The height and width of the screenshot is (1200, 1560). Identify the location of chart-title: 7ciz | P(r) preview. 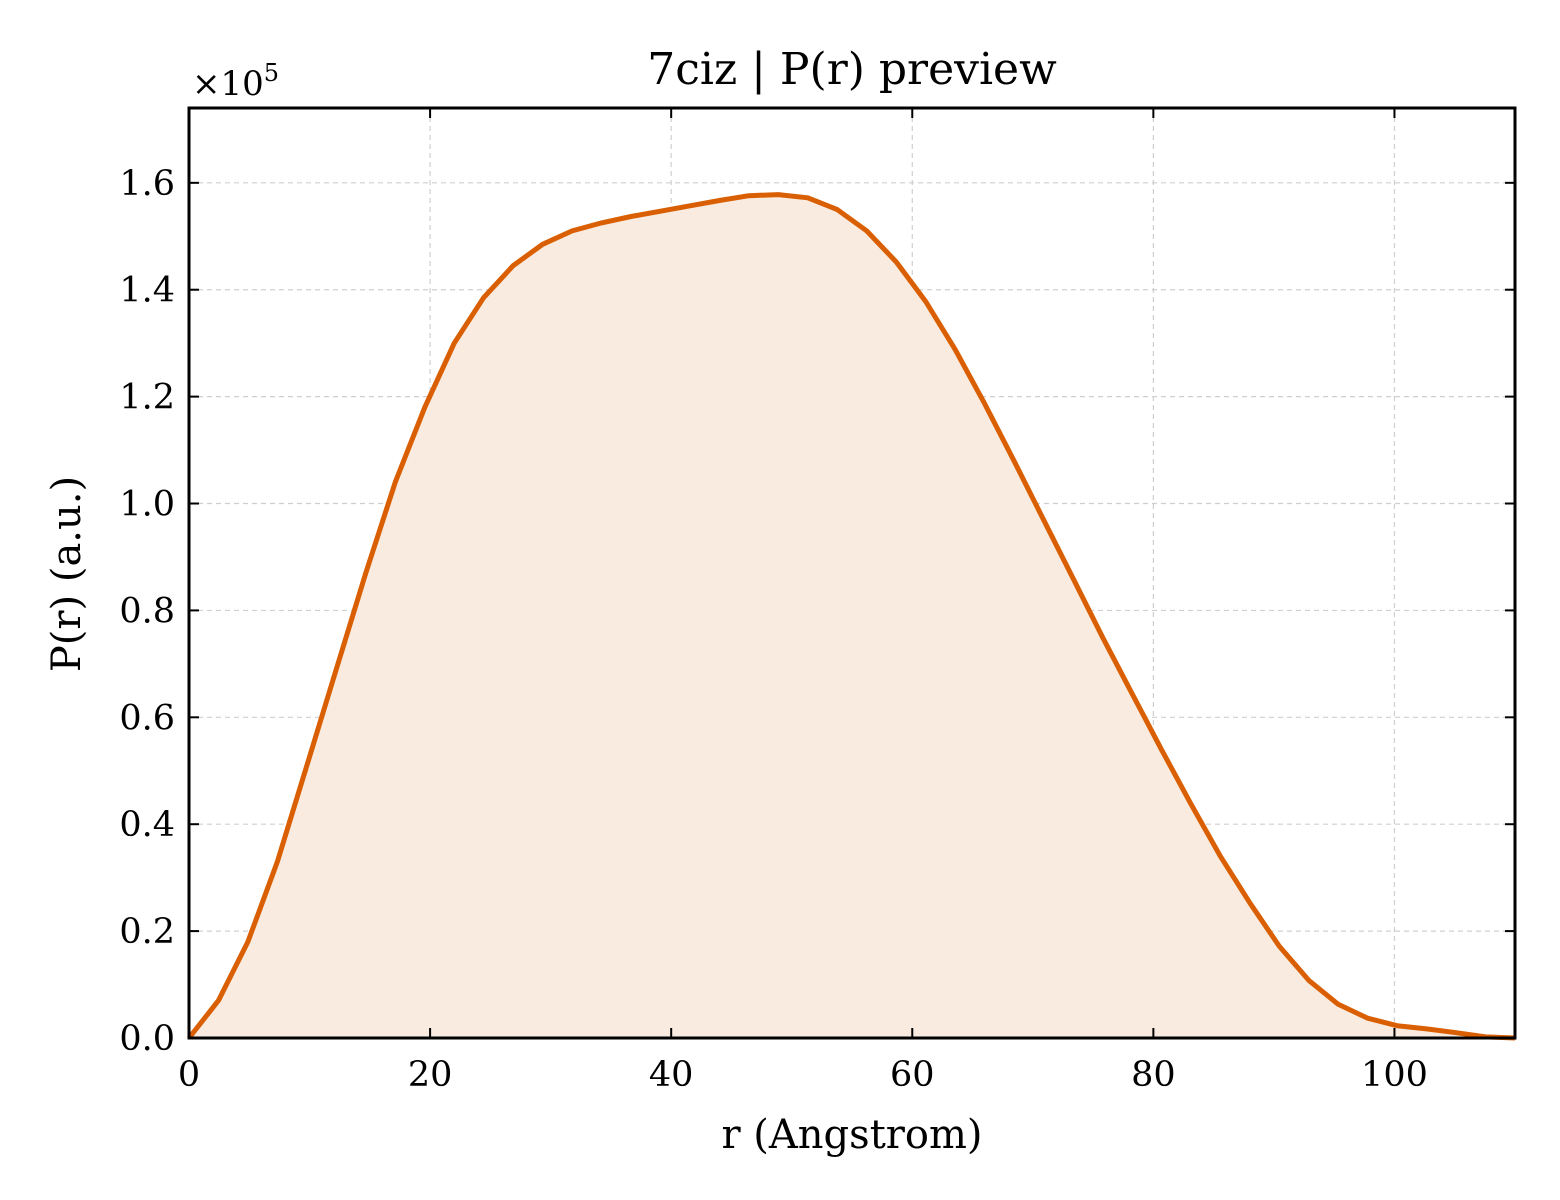
(852, 69).